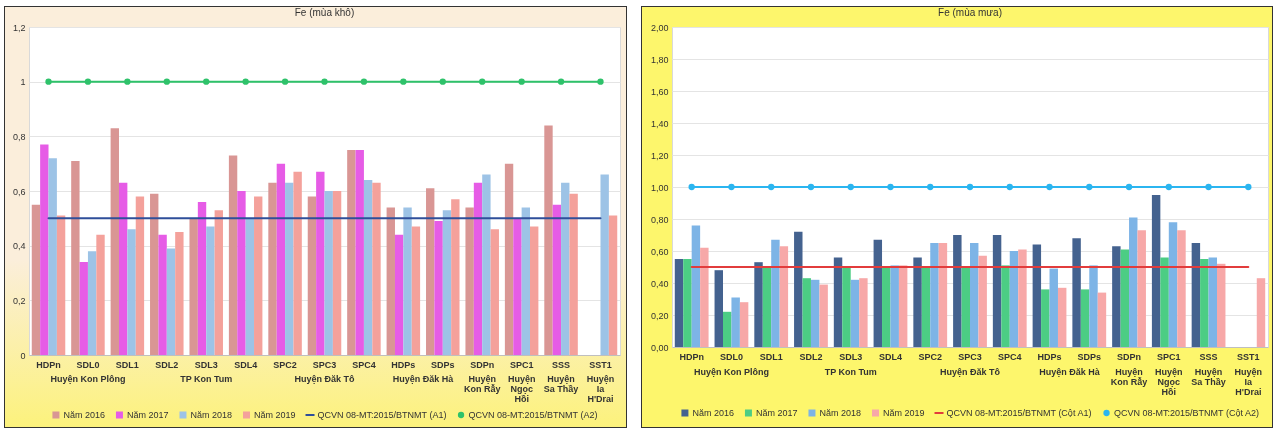 The width and height of the screenshot is (1273, 430). I want to click on y-tick-label: 1,20, so click(659, 155).